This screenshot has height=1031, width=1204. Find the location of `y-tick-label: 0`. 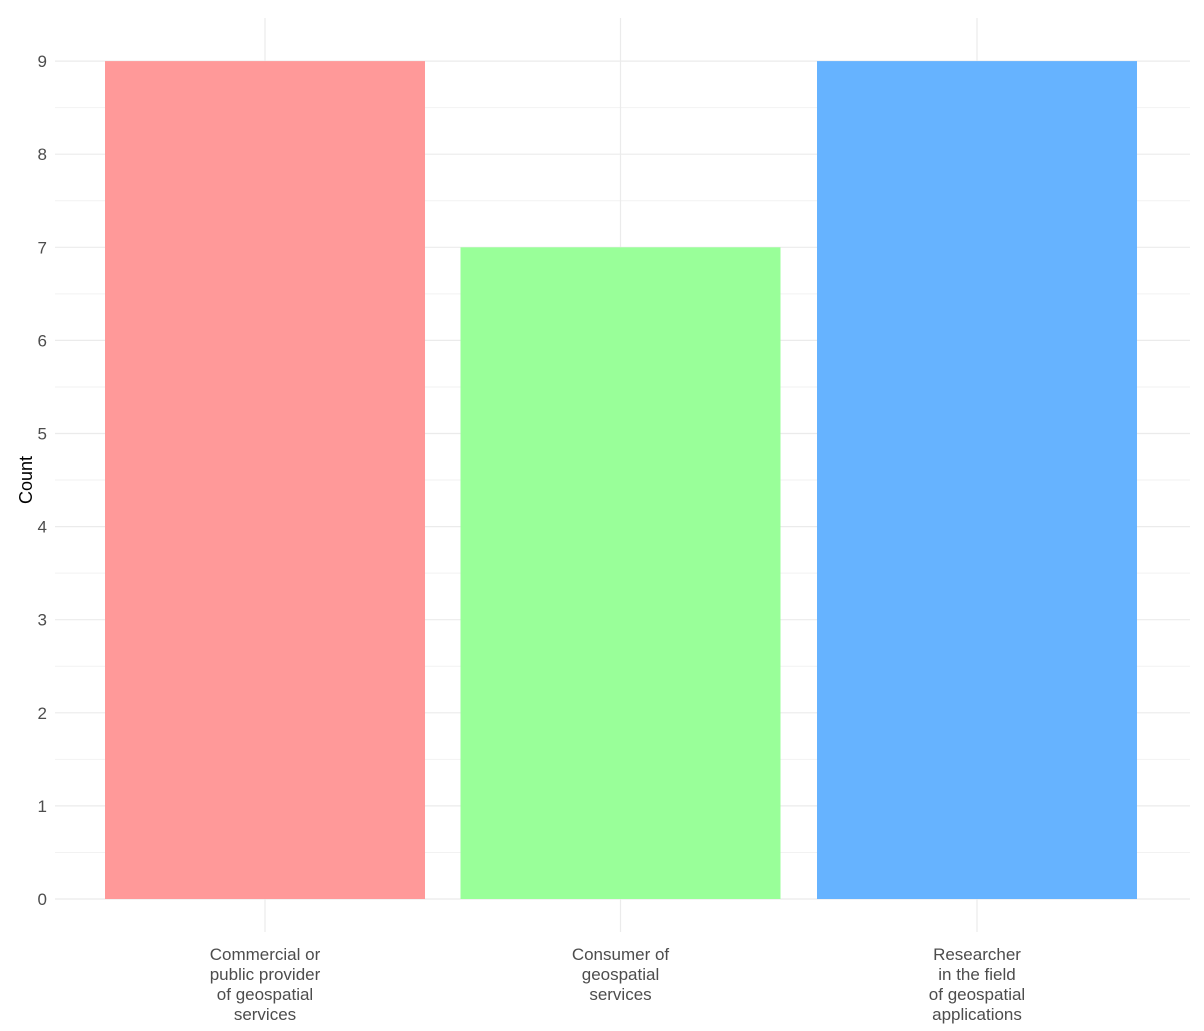

y-tick-label: 0 is located at coordinates (42, 899).